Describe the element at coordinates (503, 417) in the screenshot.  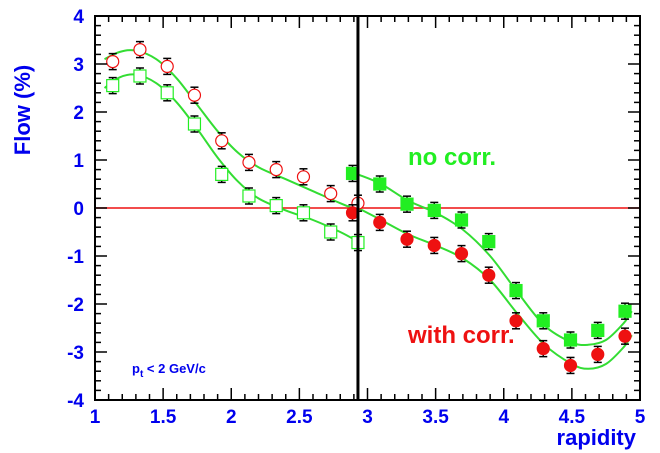
I see `x-tick-label: 4` at that location.